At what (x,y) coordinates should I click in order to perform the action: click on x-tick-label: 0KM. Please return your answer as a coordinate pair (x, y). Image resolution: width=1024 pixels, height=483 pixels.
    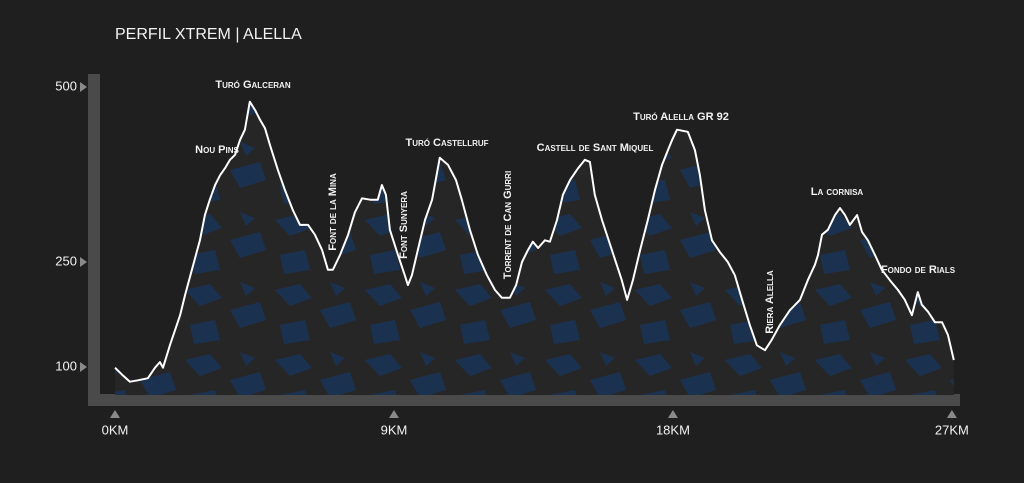
    Looking at the image, I should click on (115, 429).